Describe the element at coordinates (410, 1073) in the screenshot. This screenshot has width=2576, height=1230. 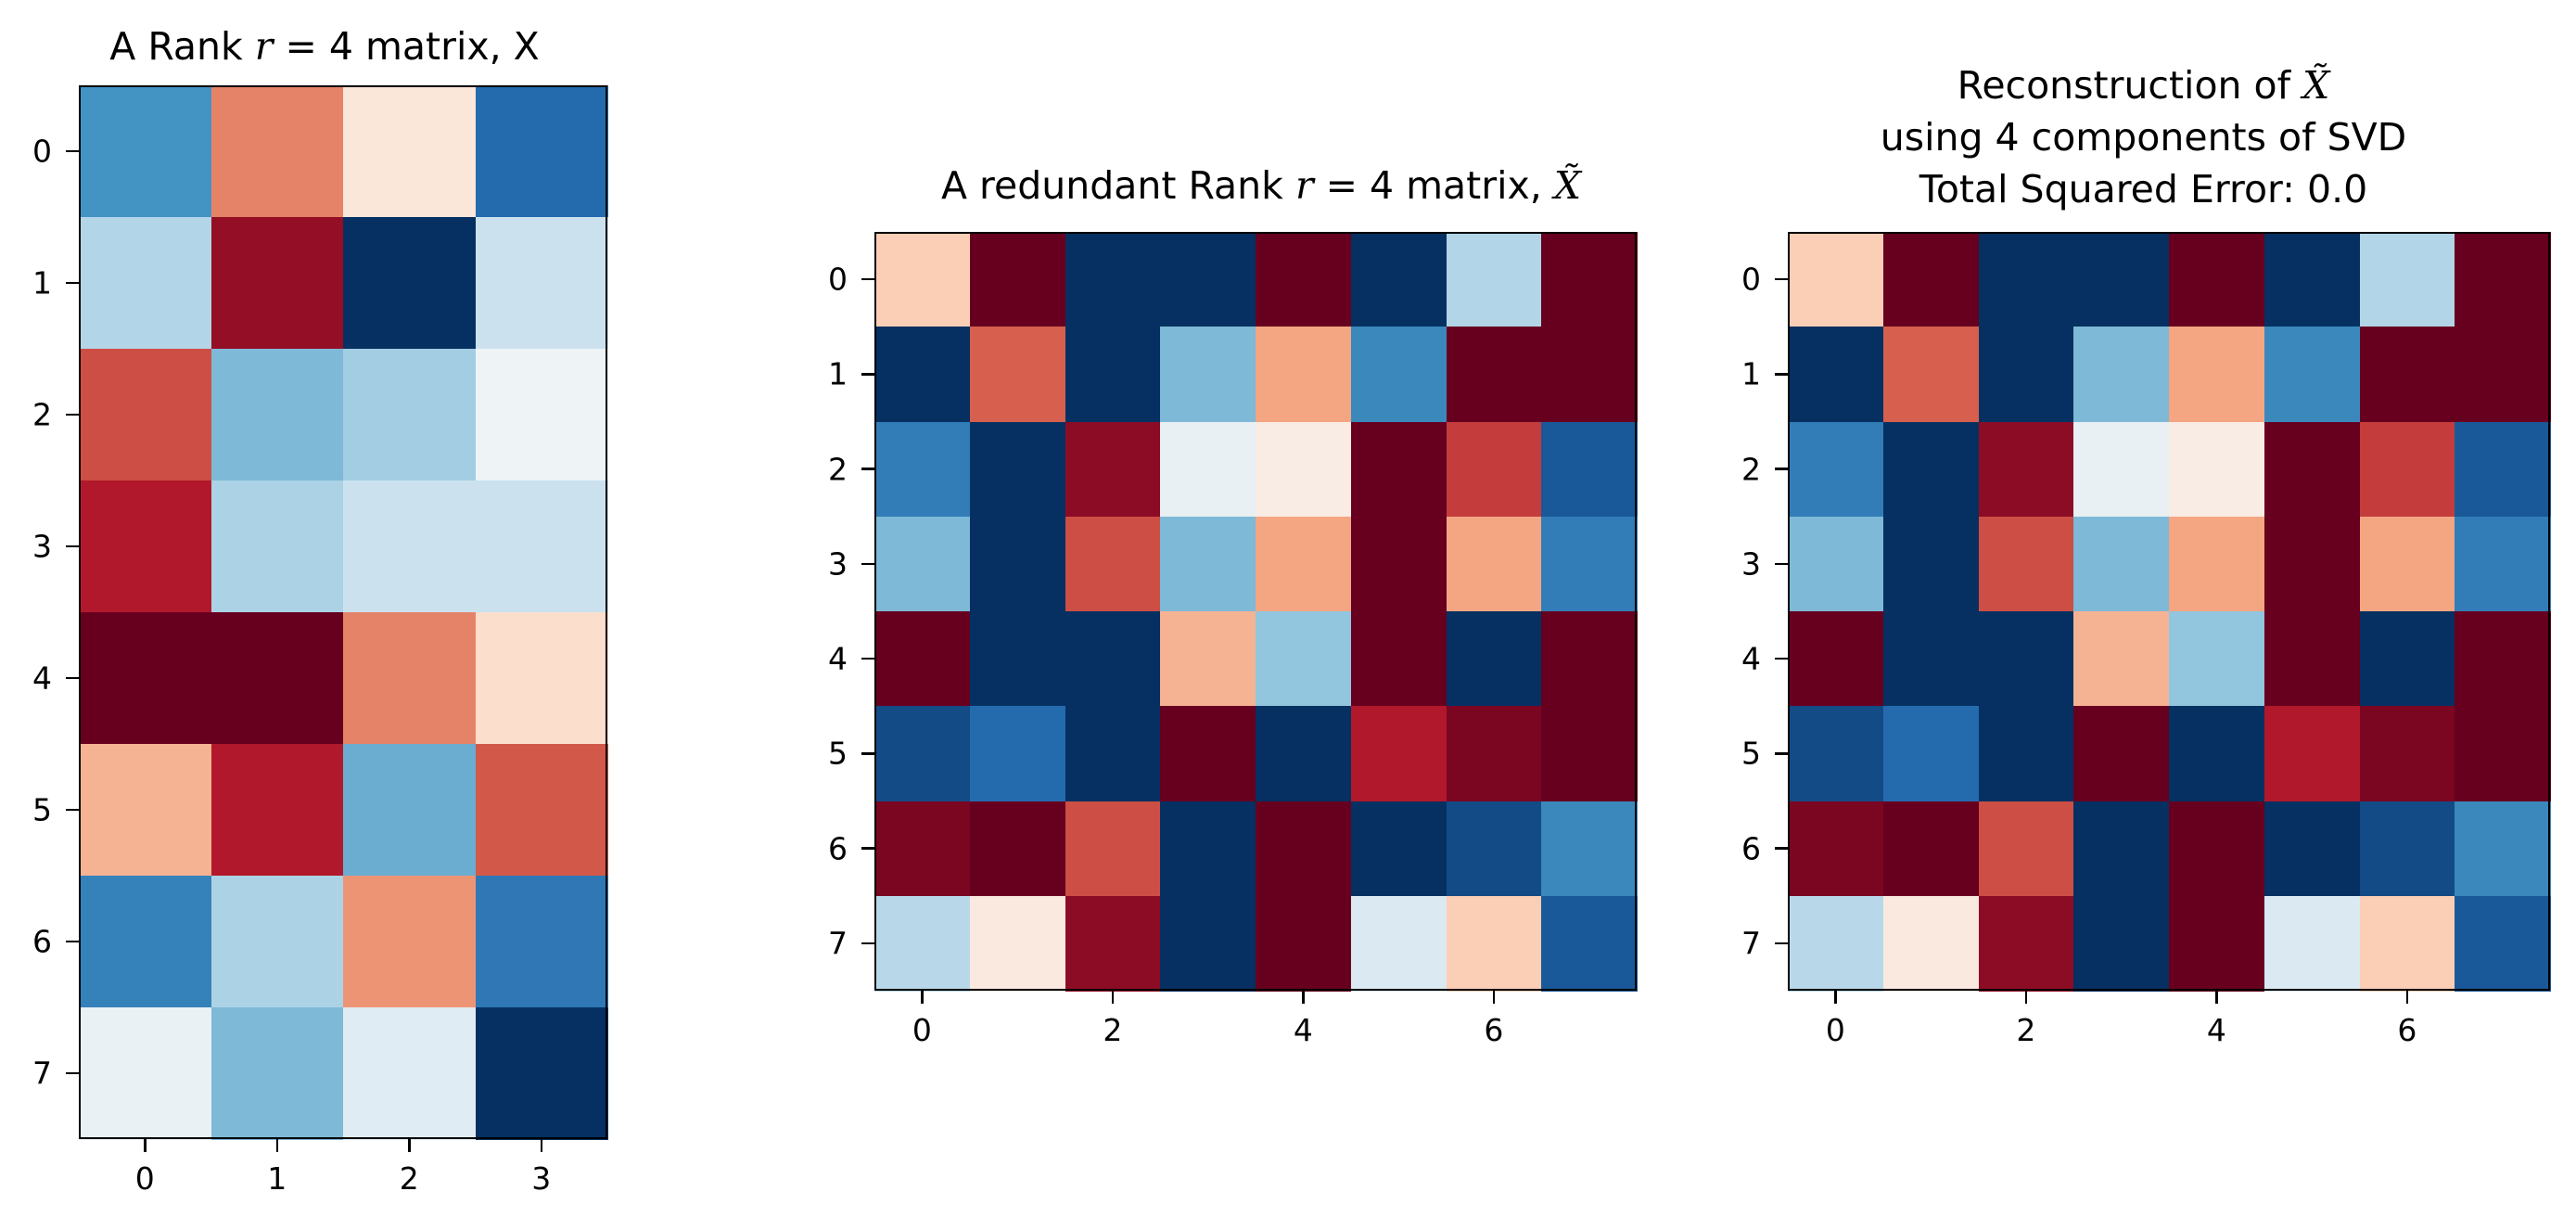
I see `heatmap-cell-r7-c2` at that location.